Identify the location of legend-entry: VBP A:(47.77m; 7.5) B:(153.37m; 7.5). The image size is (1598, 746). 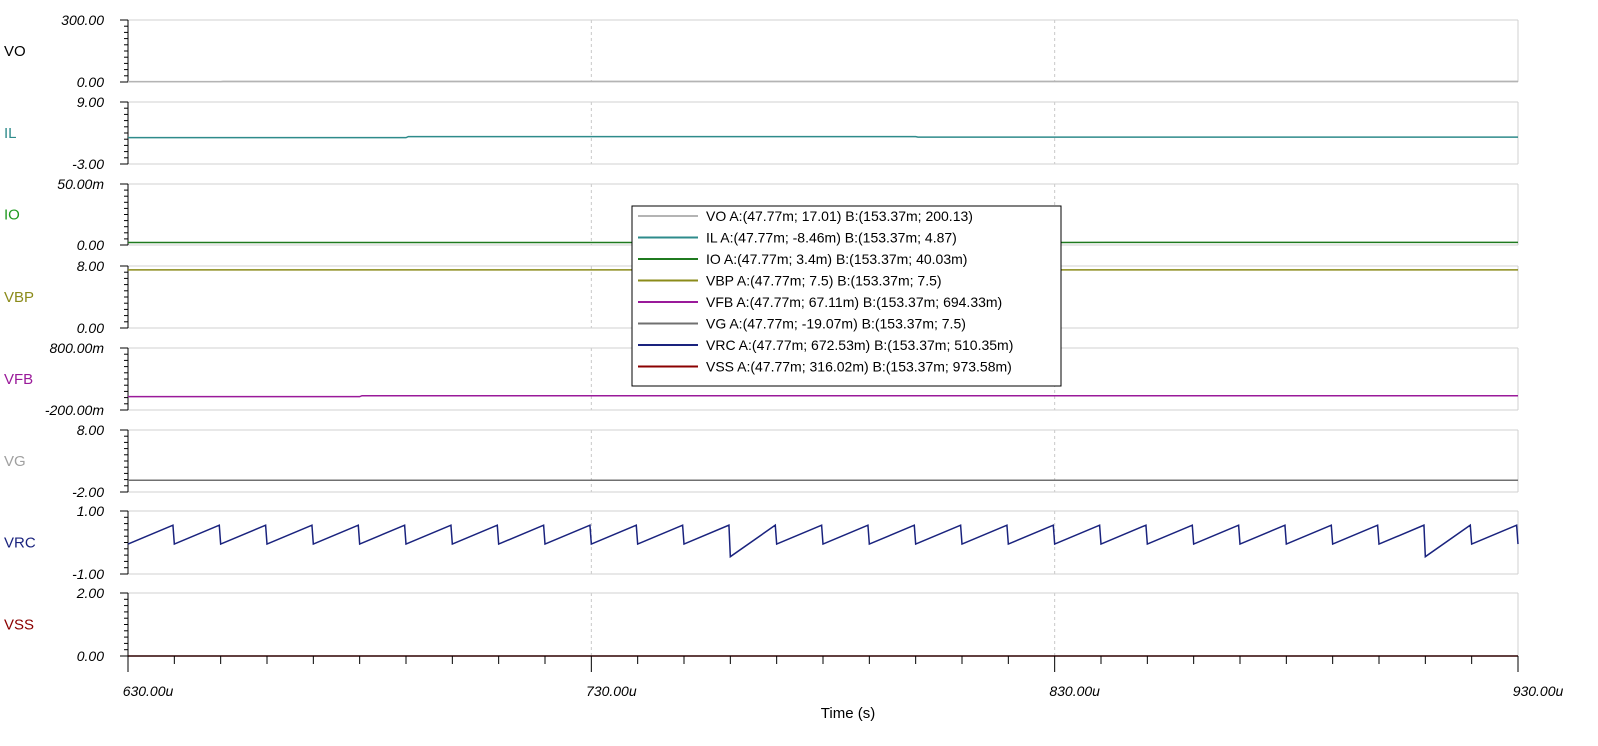
(824, 281).